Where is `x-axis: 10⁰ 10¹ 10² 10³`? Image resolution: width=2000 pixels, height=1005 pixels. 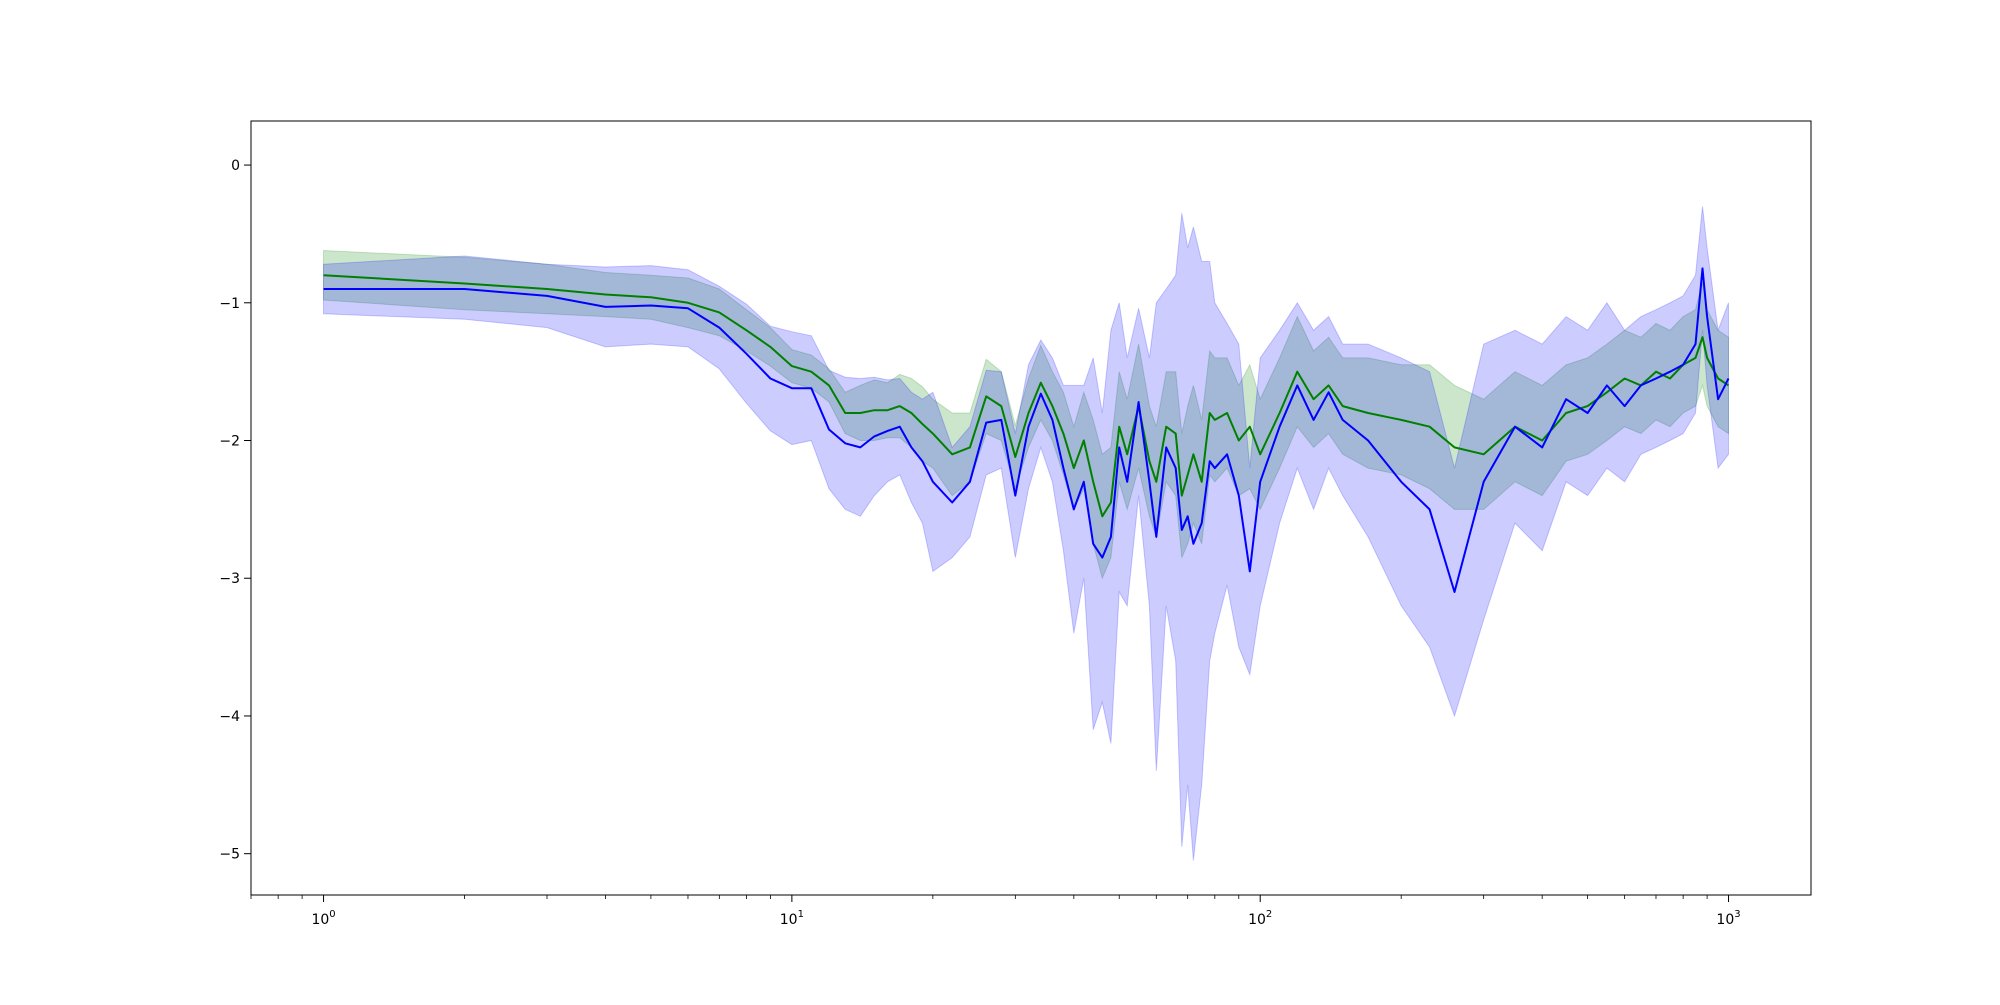
x-axis: 10⁰ 10¹ 10² 10³ is located at coordinates (995, 911).